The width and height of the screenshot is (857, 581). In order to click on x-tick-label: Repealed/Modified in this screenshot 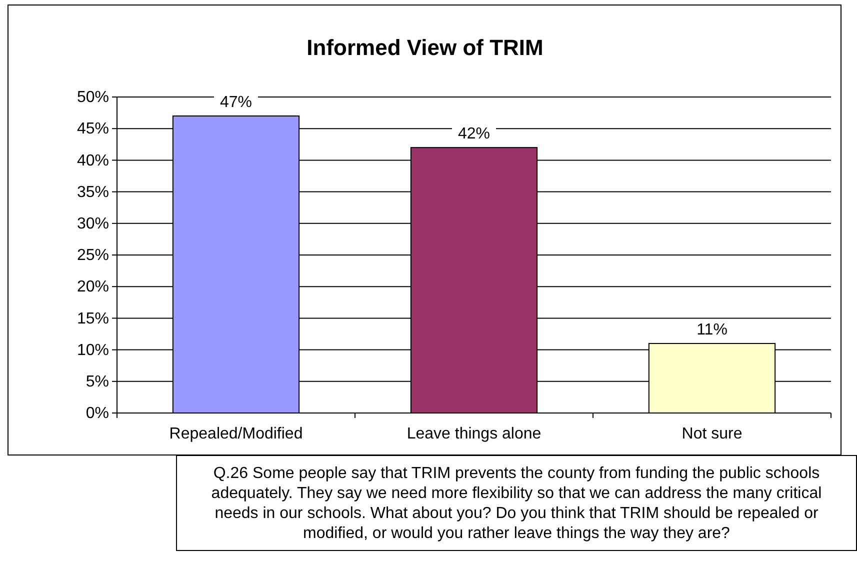, I will do `click(236, 433)`.